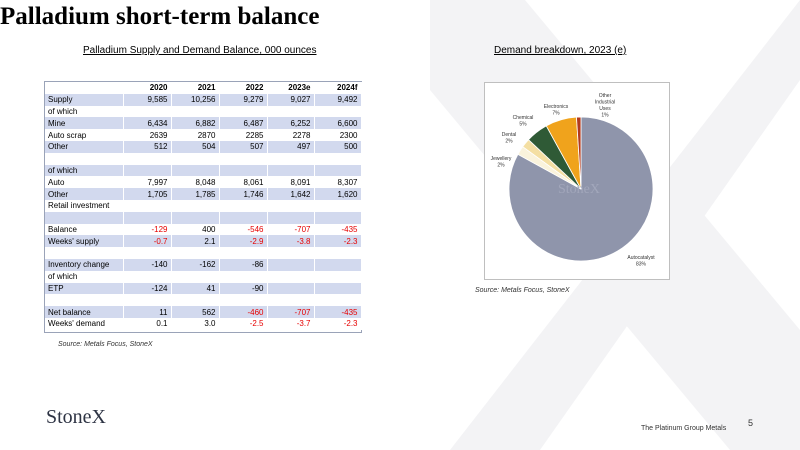 The height and width of the screenshot is (450, 800). What do you see at coordinates (105, 344) in the screenshot?
I see `source-note-table: Source: Metals Focus, StoneX` at bounding box center [105, 344].